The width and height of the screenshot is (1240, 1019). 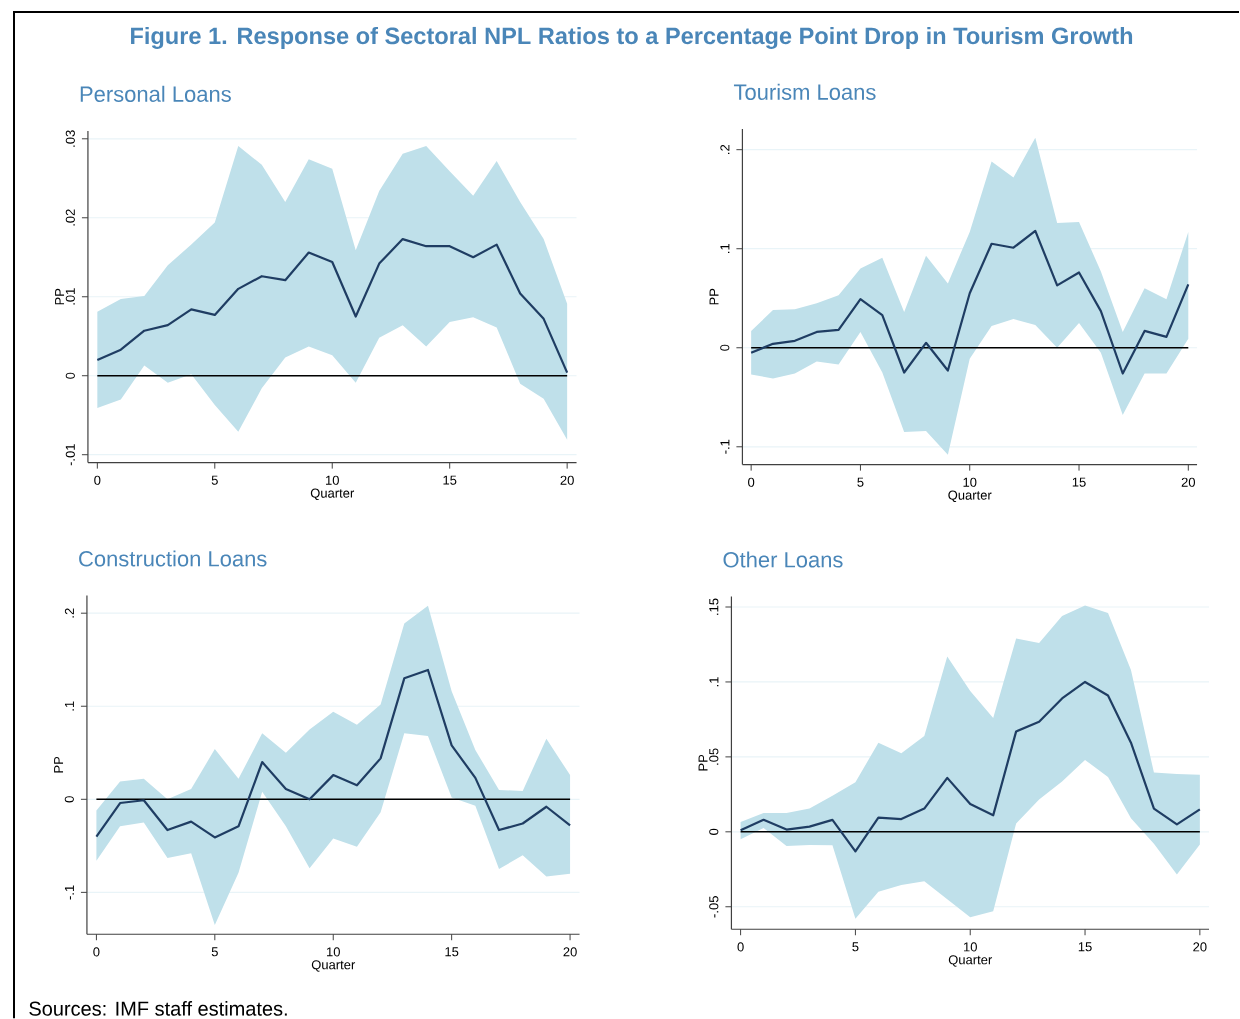 I want to click on chart-title: Construction Loans, so click(x=173, y=558).